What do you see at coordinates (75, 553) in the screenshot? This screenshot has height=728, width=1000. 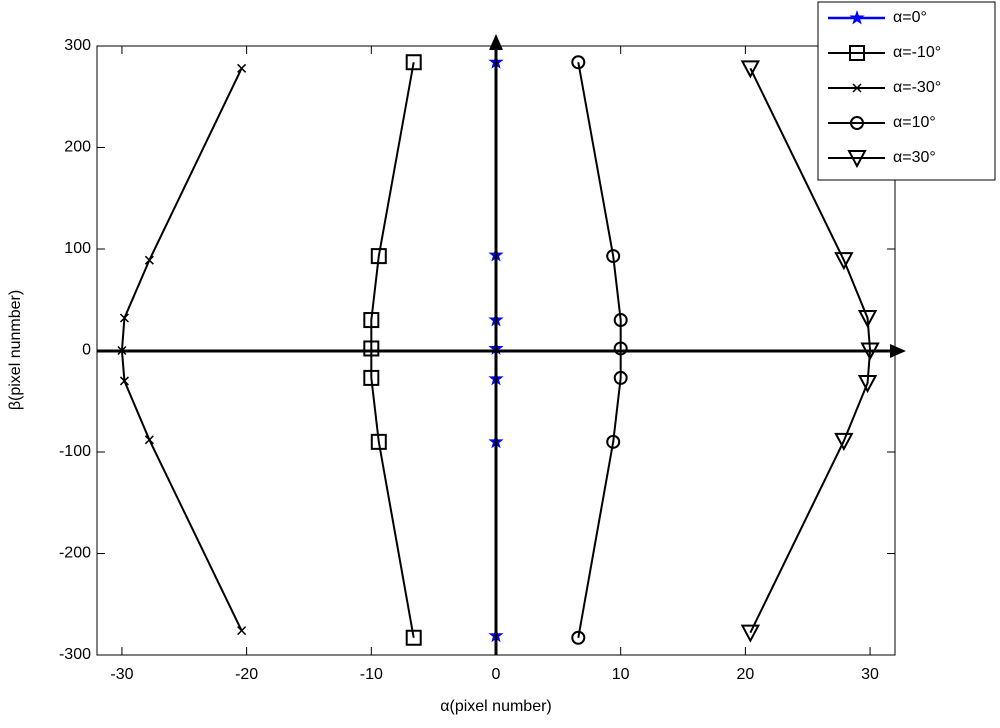 I see `y-tick-label: -200` at bounding box center [75, 553].